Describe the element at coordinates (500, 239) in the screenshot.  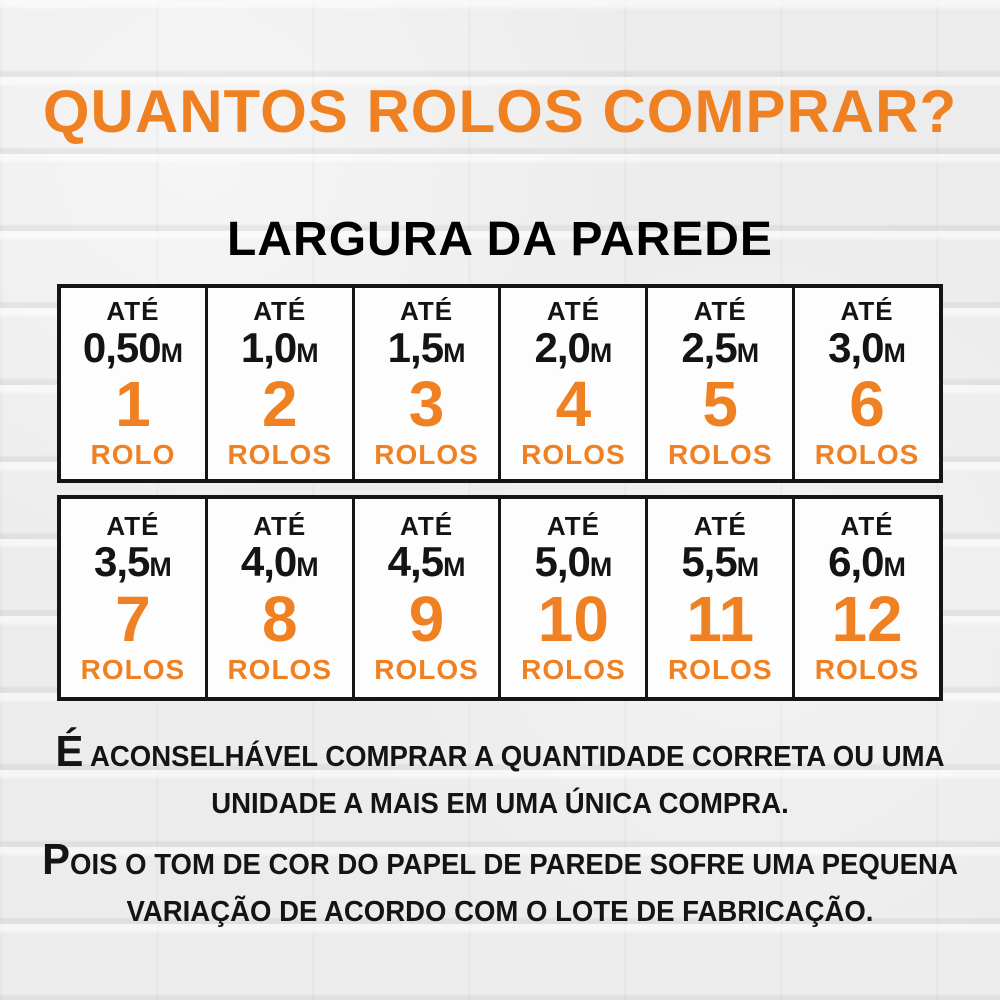
I see `wall-width-heading: LARGURA DA PAREDE` at that location.